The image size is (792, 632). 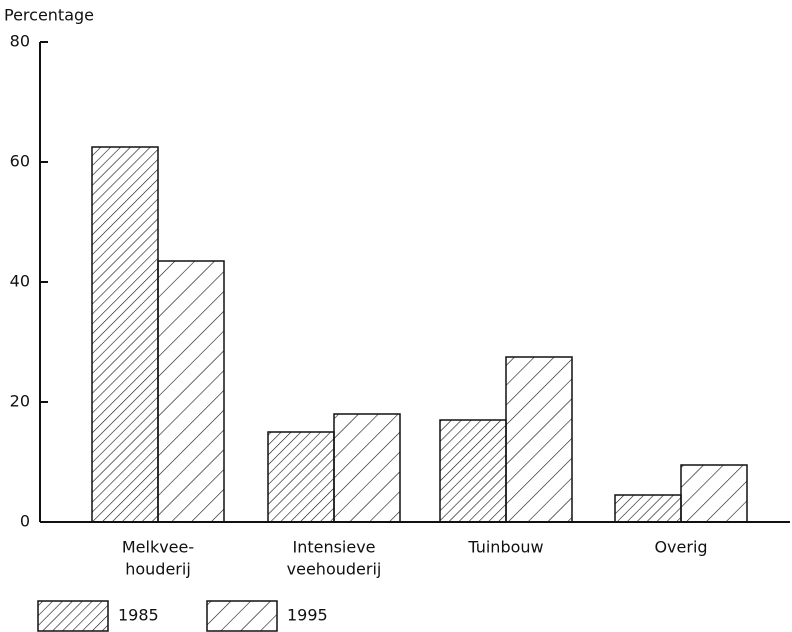 What do you see at coordinates (334, 569) in the screenshot?
I see `x-tick-label: veehouderij` at bounding box center [334, 569].